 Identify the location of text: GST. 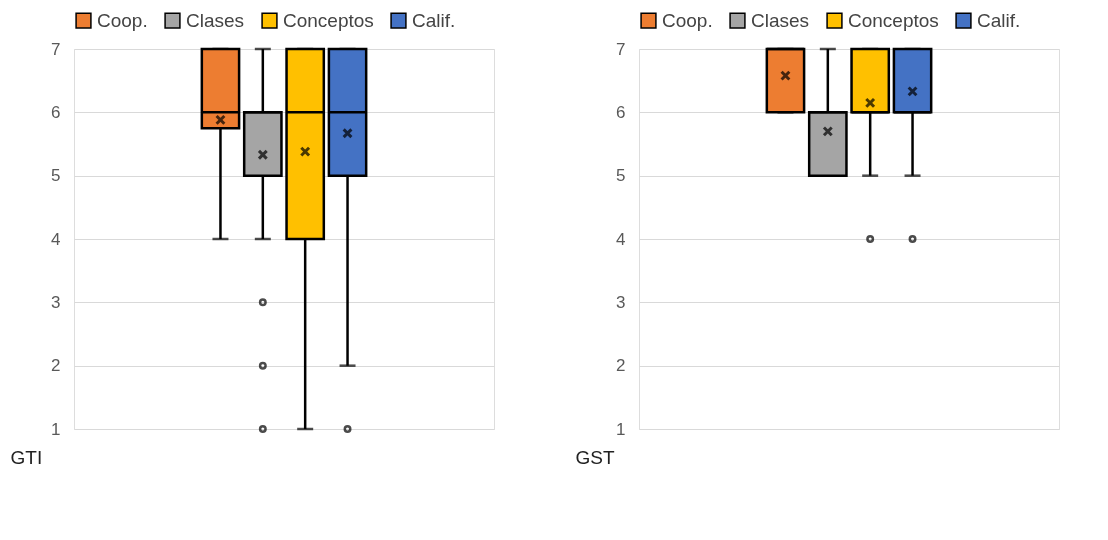
(595, 457).